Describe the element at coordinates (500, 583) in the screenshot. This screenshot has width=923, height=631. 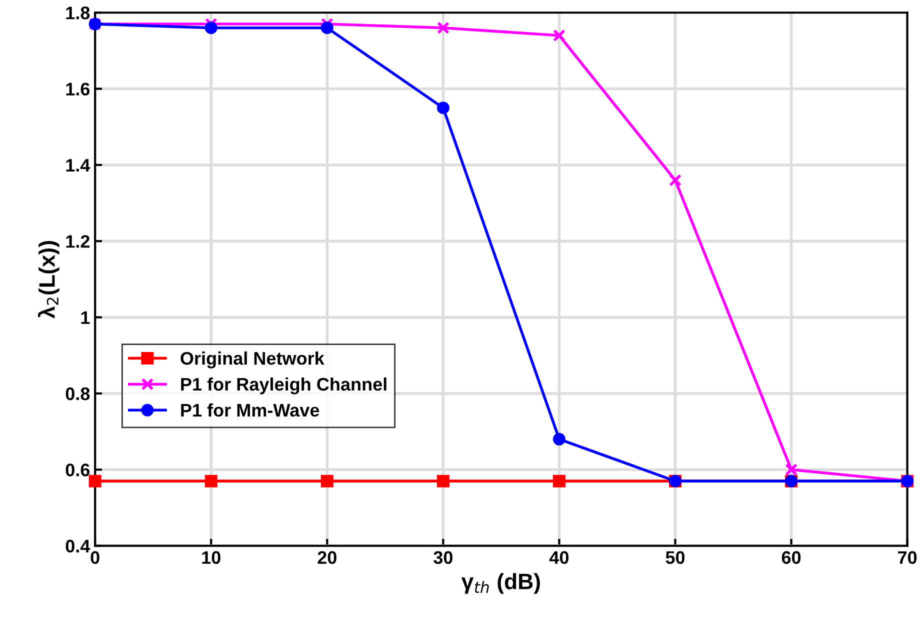
I see `x-axis-title: γ$_{th}$ (dB)` at that location.